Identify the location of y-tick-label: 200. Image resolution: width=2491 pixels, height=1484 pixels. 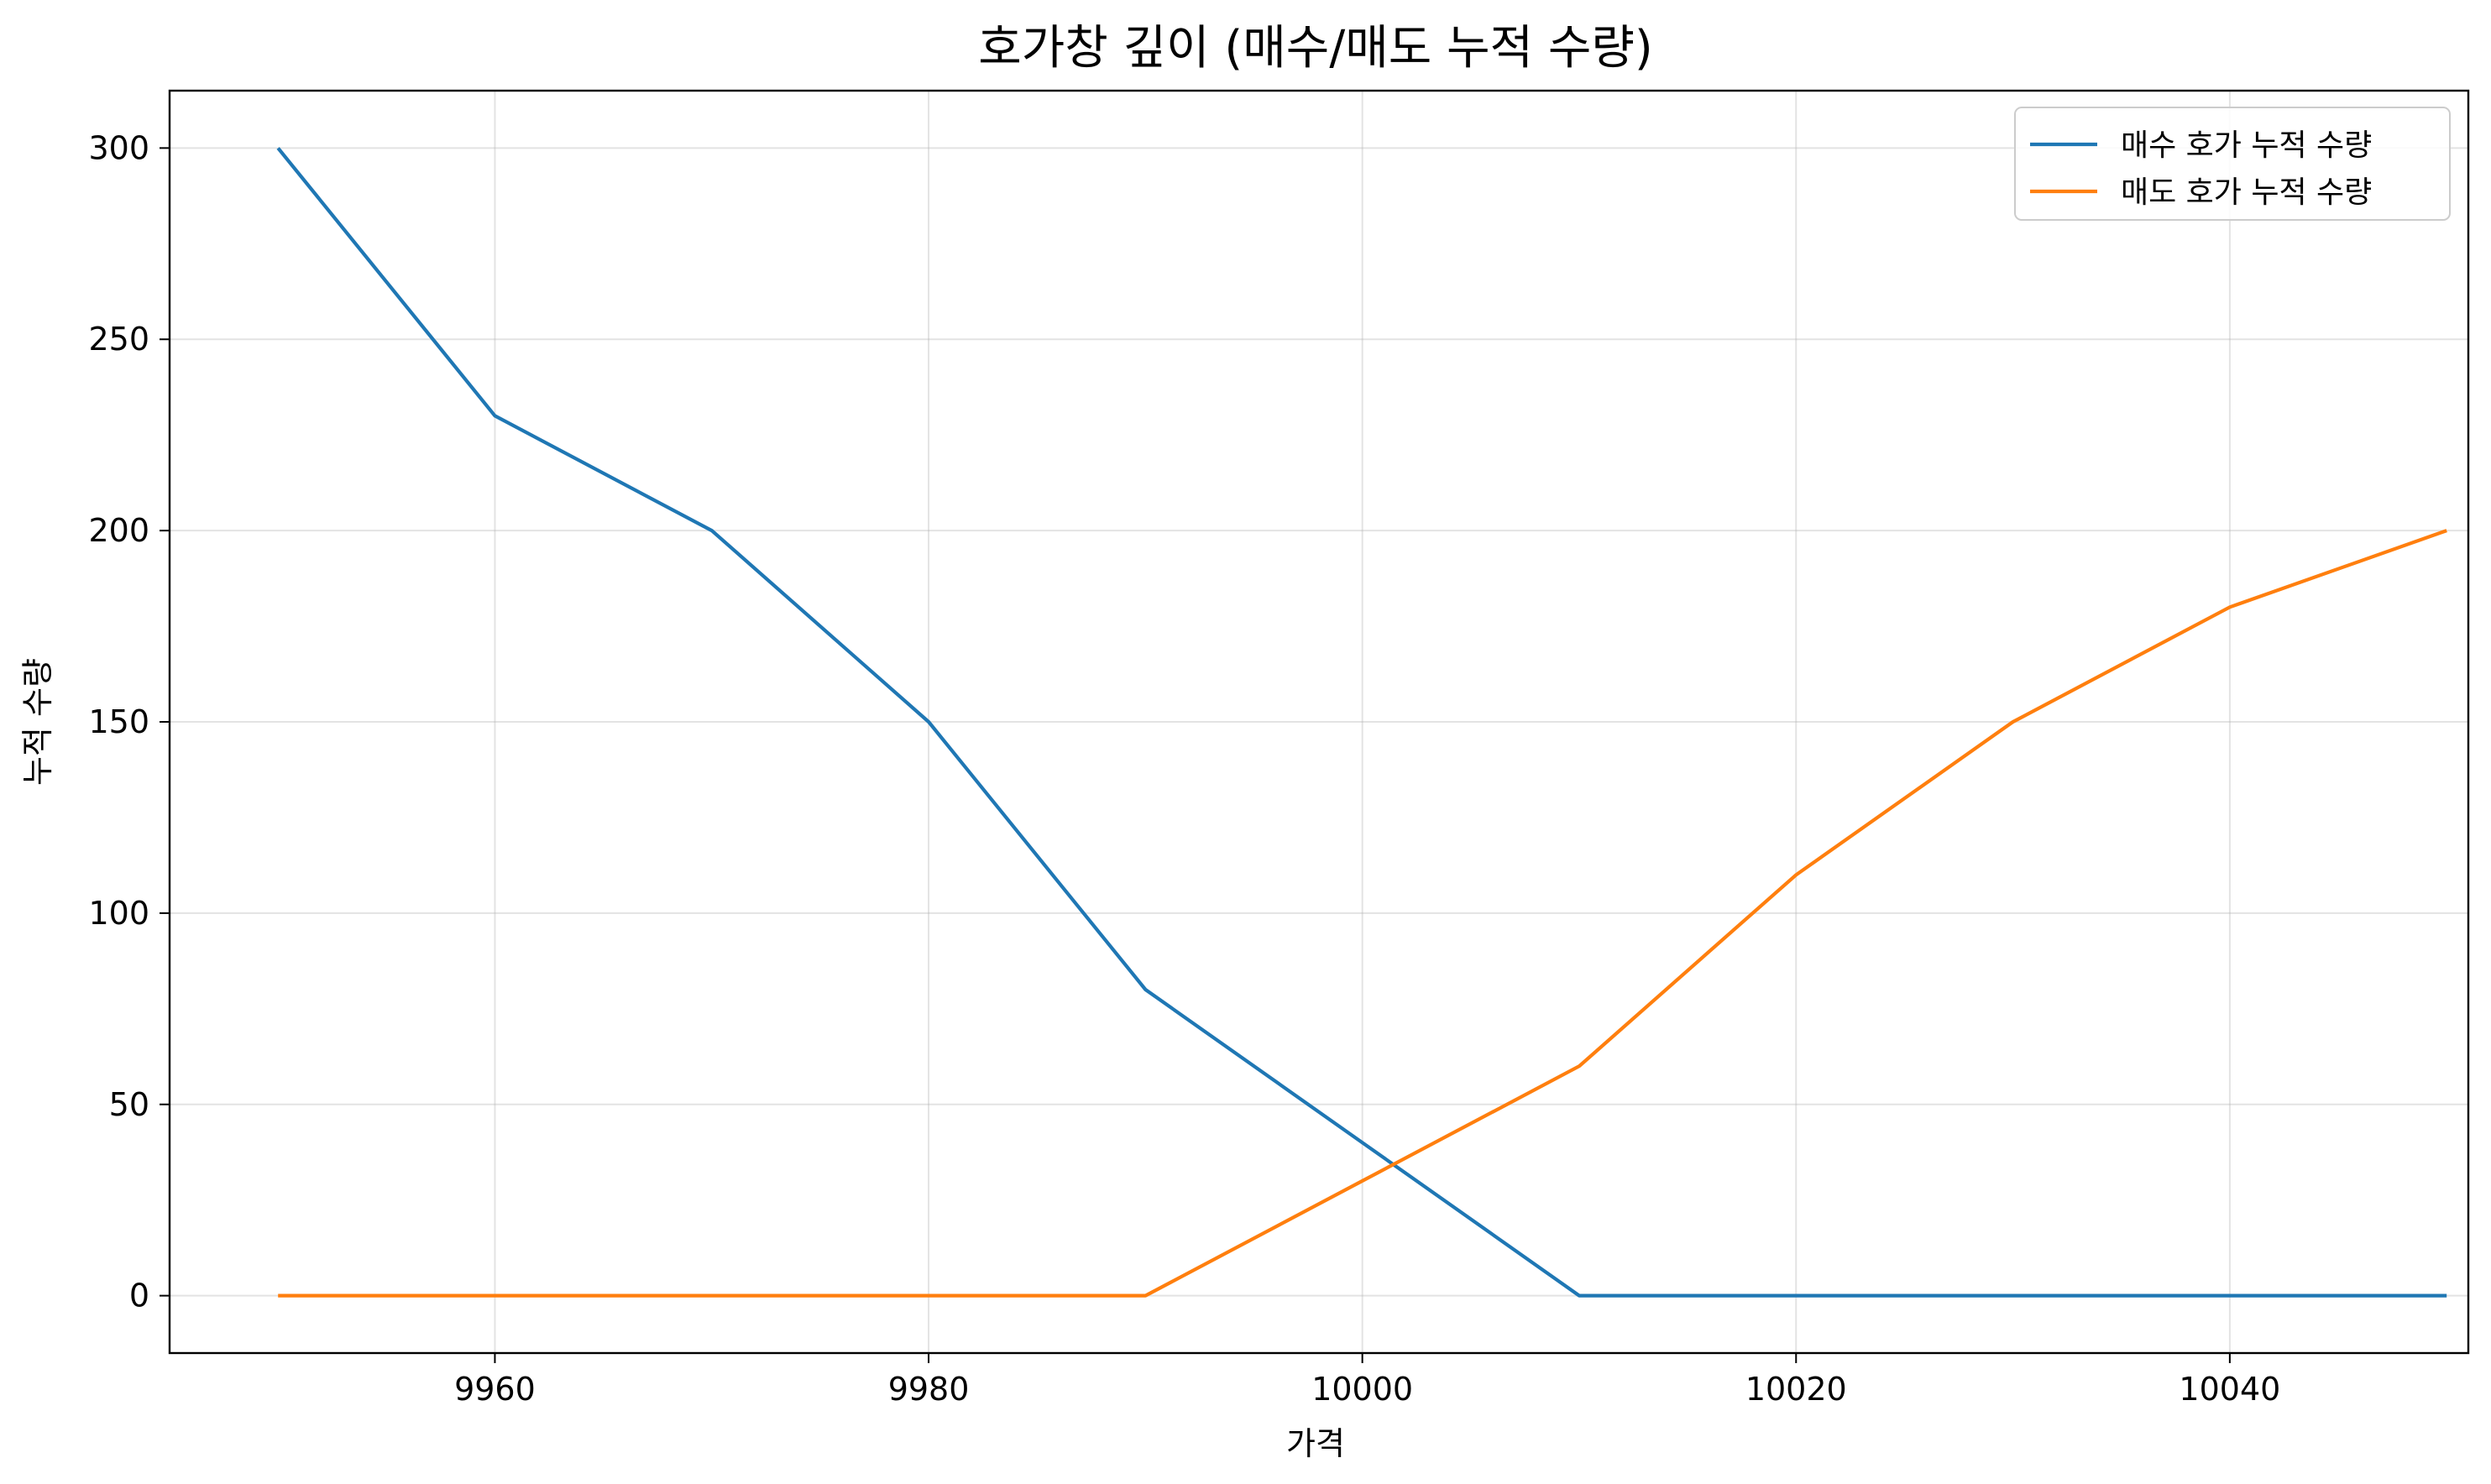
(118, 530).